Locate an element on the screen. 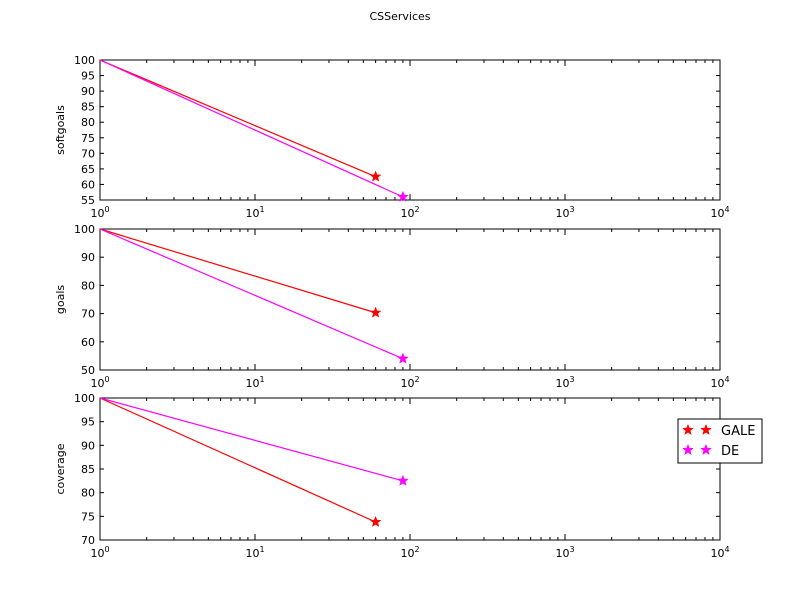  legend-box is located at coordinates (720, 441).